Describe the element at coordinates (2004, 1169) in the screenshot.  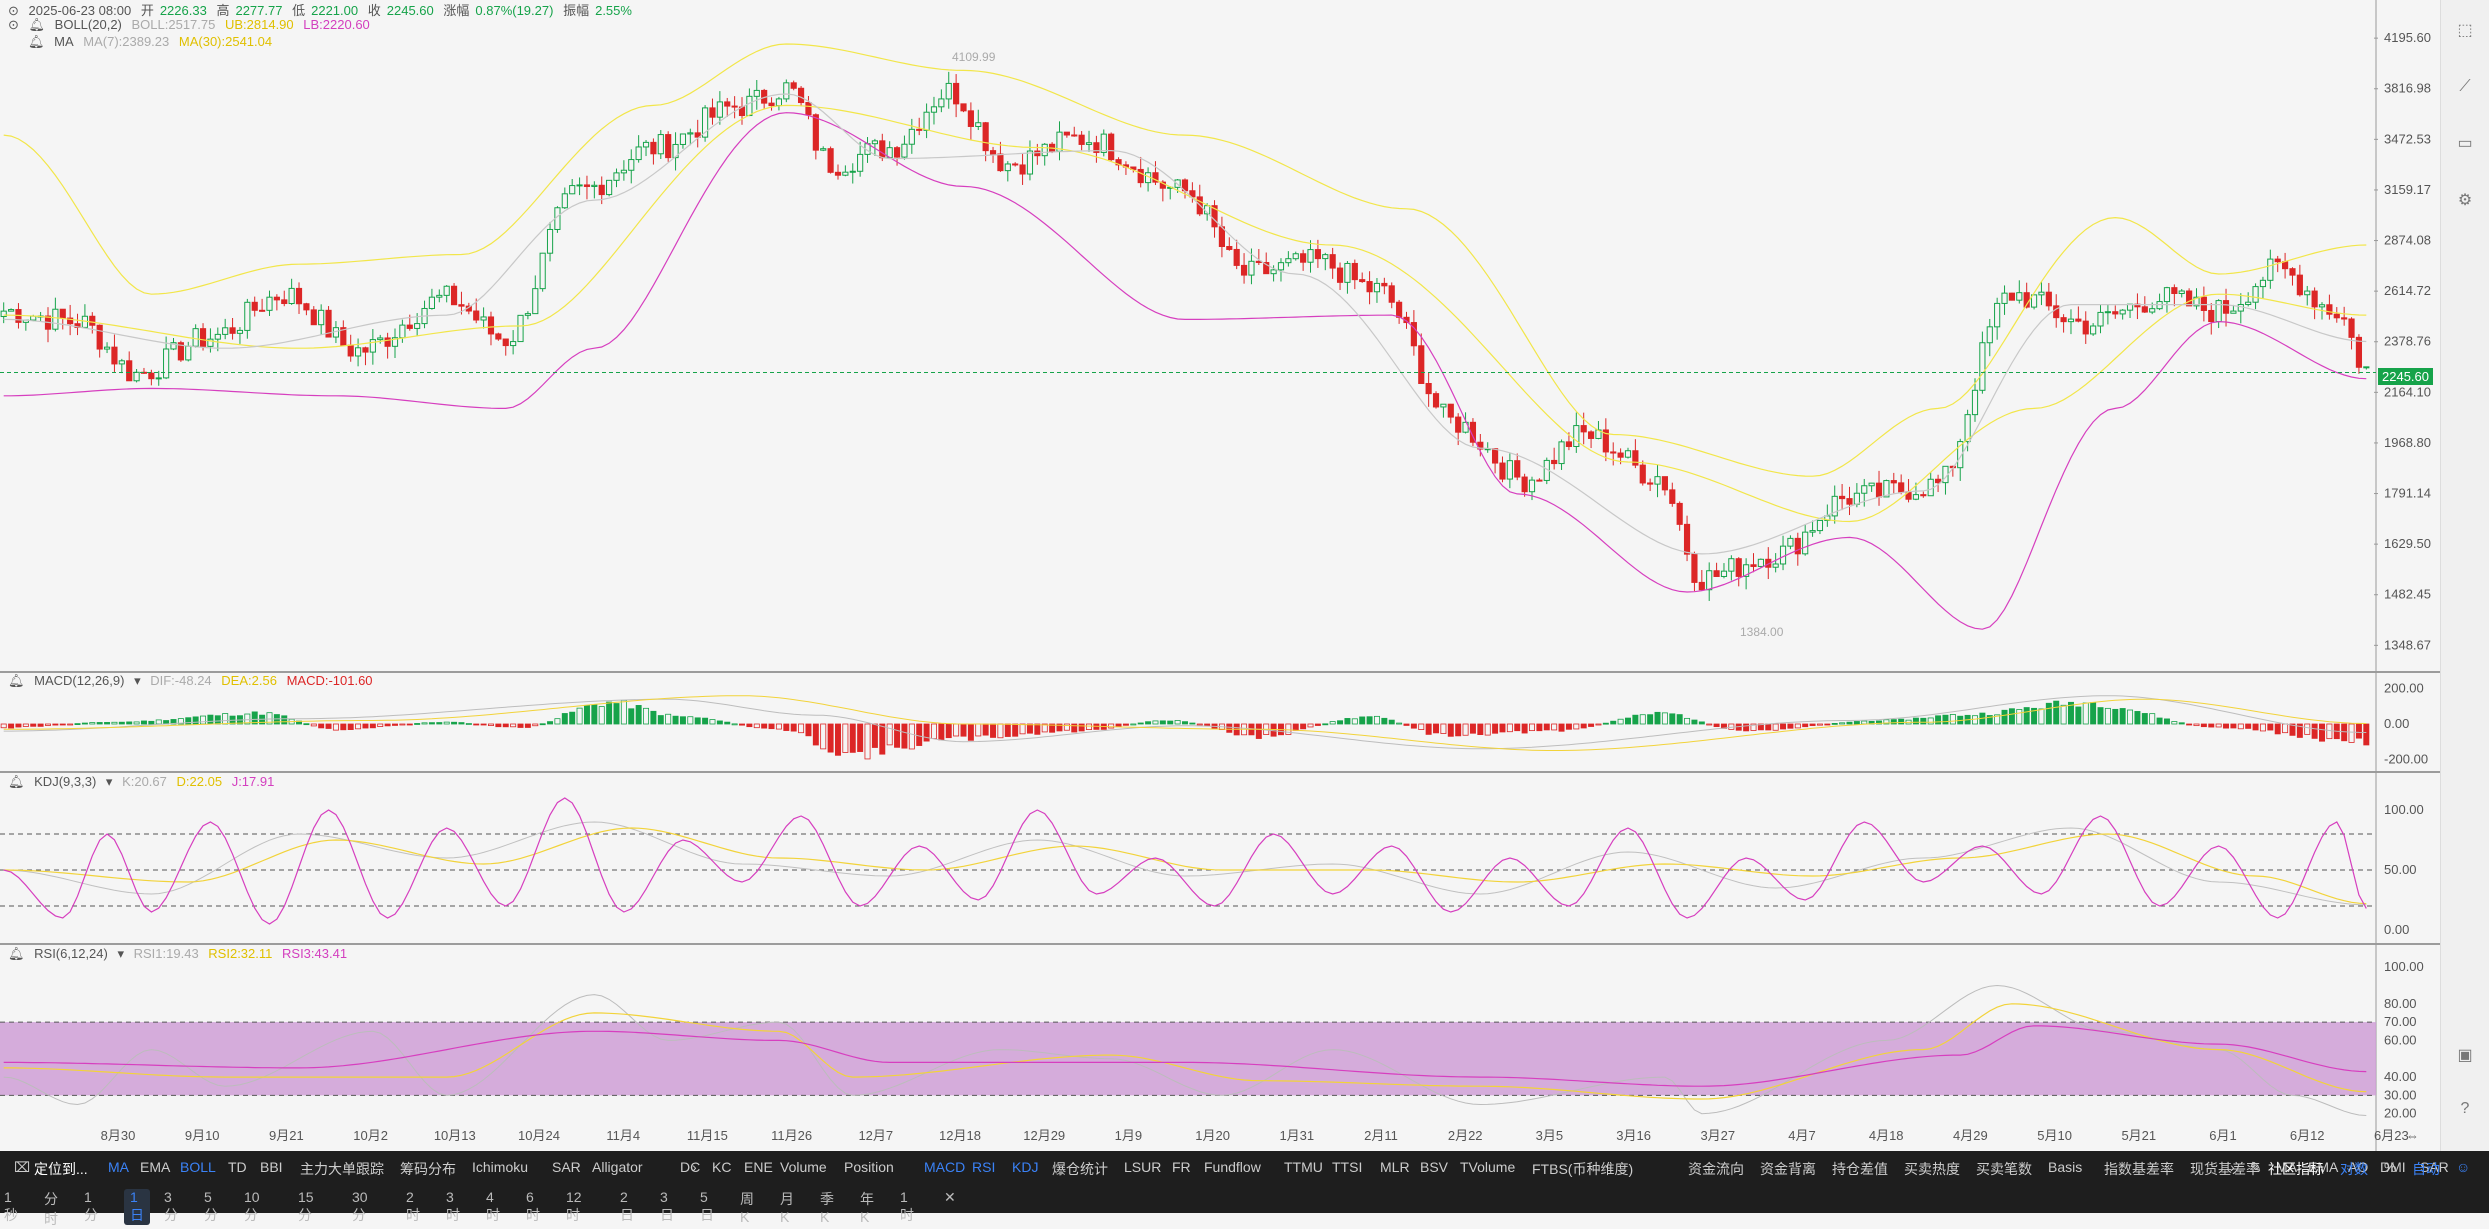
I see `sub-tab-19: 买卖笔数` at that location.